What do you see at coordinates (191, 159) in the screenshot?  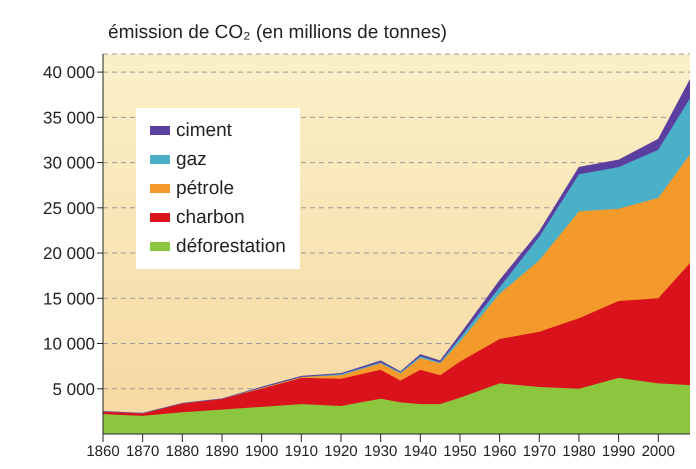 I see `legend-label: gaz` at bounding box center [191, 159].